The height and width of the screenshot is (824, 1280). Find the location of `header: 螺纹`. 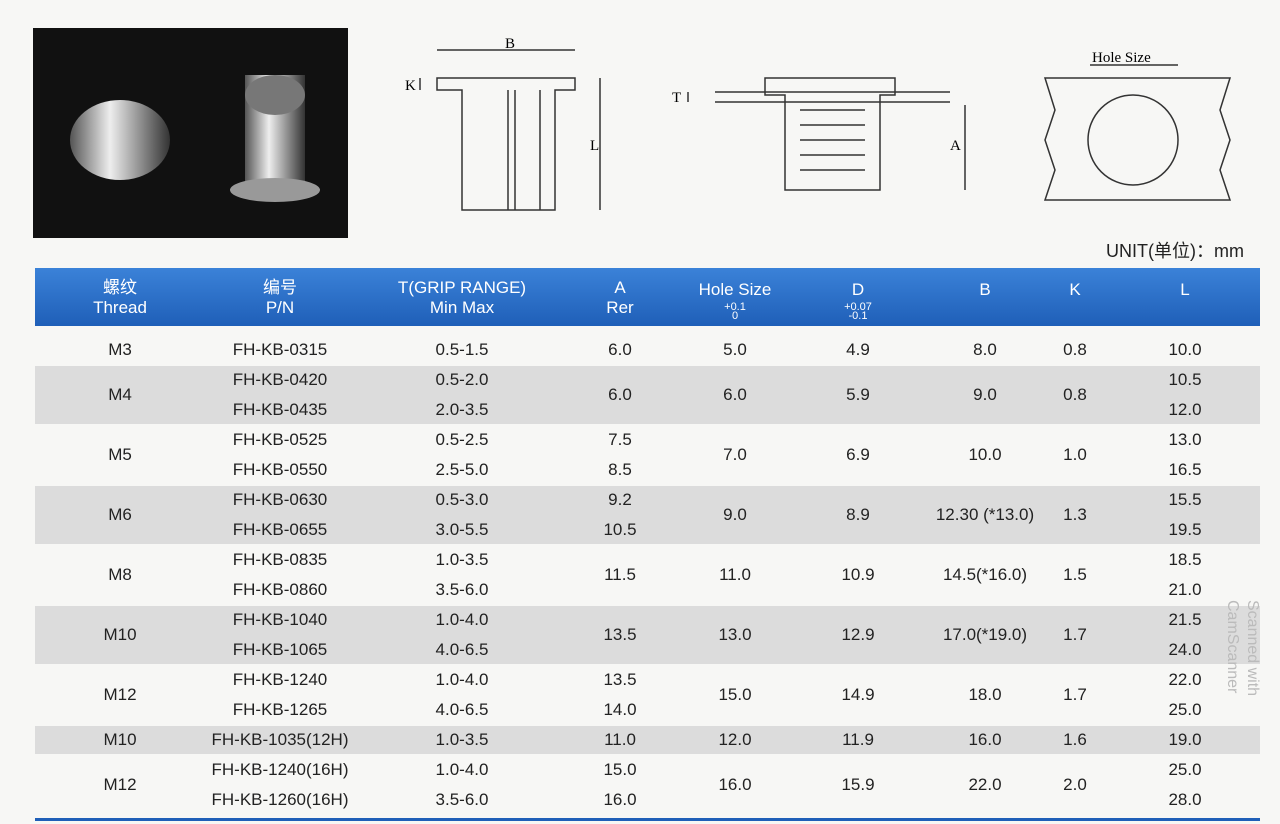

header: 螺纹 is located at coordinates (120, 287).